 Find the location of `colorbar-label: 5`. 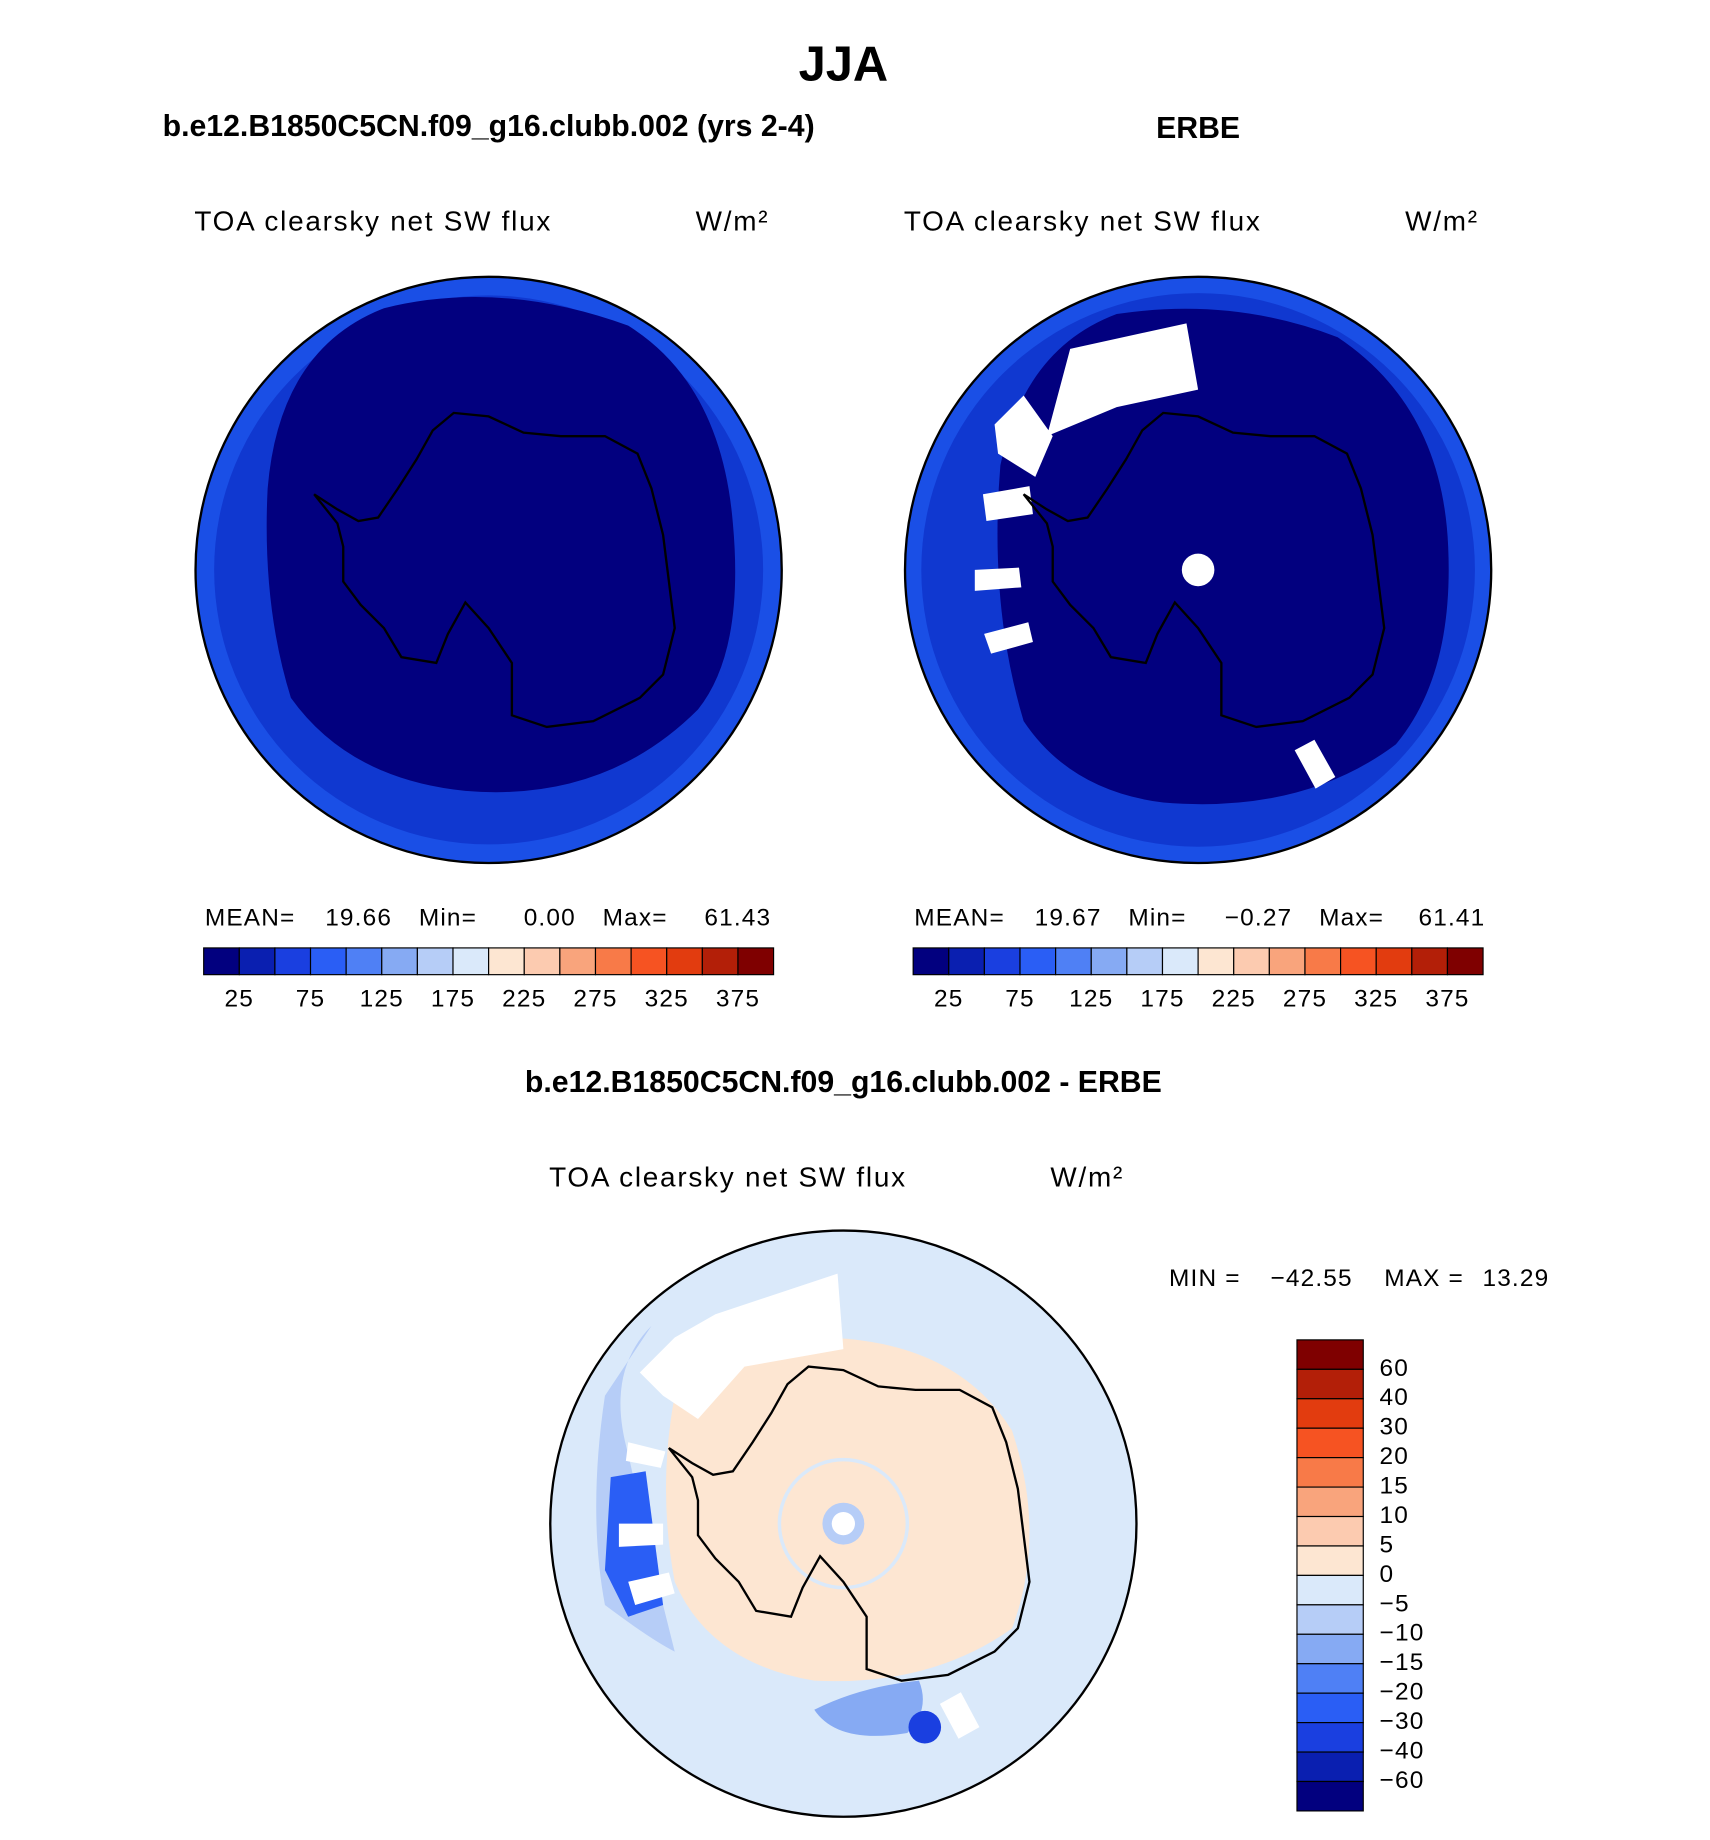

colorbar-label: 5 is located at coordinates (1387, 1544).